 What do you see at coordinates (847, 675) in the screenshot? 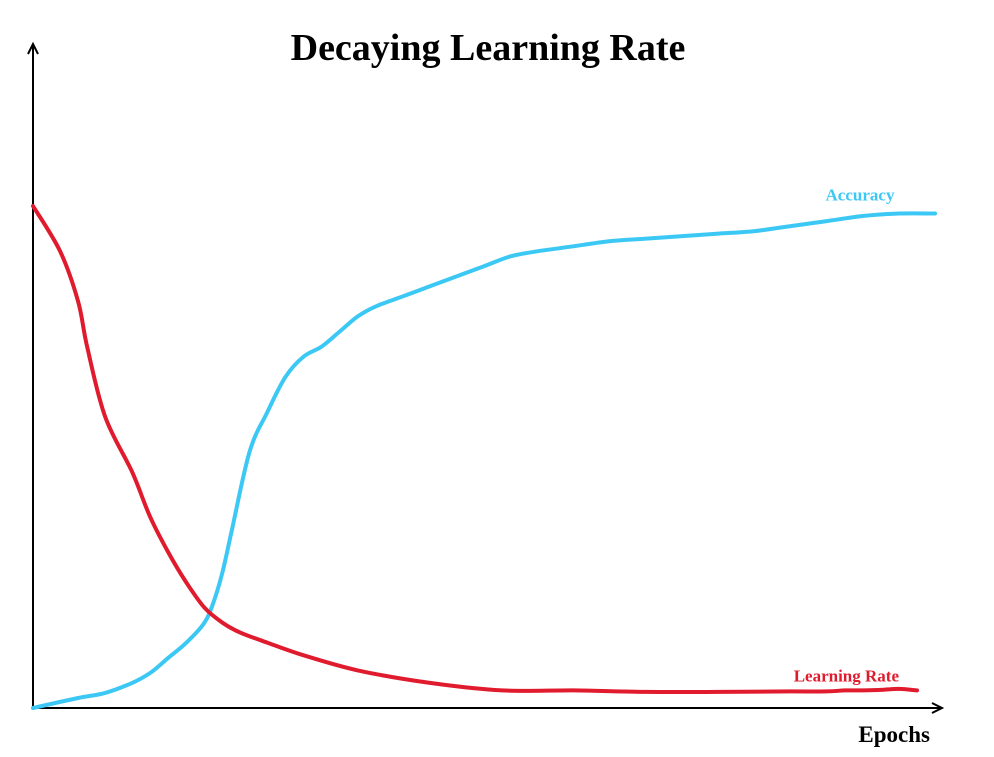
I see `series-label-learning-rate: Learning Rate` at bounding box center [847, 675].